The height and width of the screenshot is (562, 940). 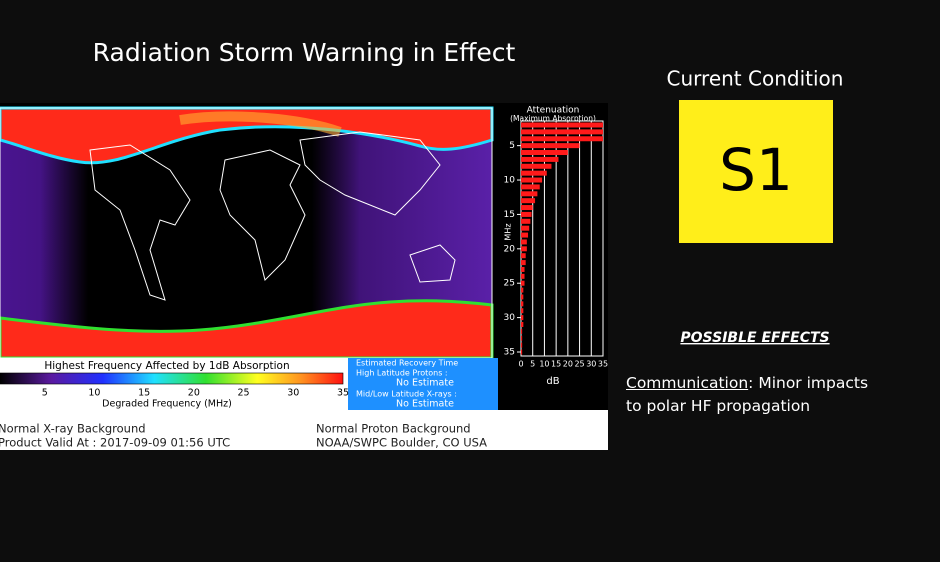 What do you see at coordinates (393, 429) in the screenshot?
I see `footer-text: Normal Proton Background` at bounding box center [393, 429].